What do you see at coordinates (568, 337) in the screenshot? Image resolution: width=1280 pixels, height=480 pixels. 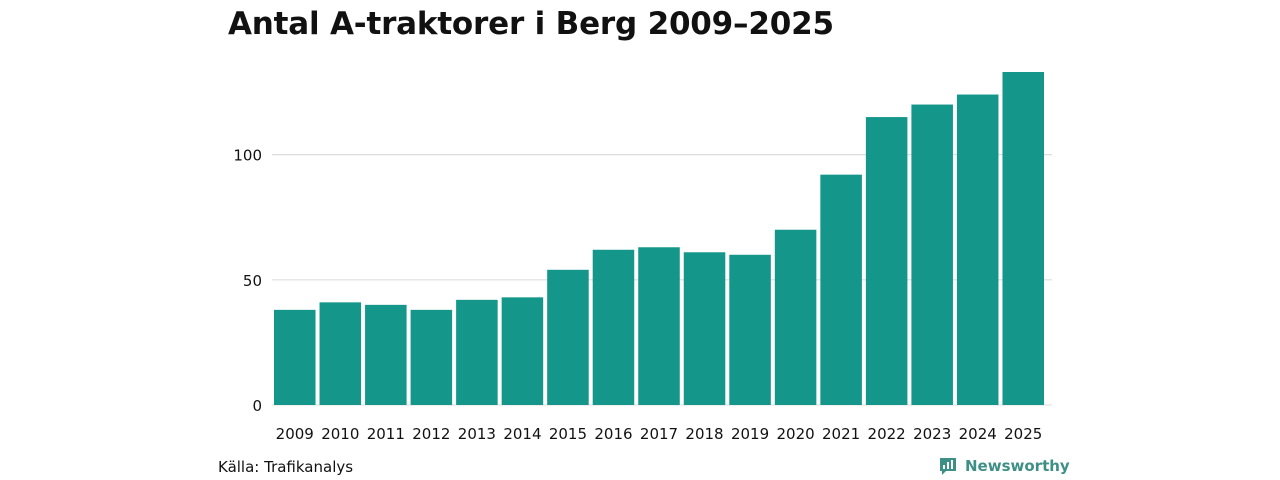 I see `bar-2015` at bounding box center [568, 337].